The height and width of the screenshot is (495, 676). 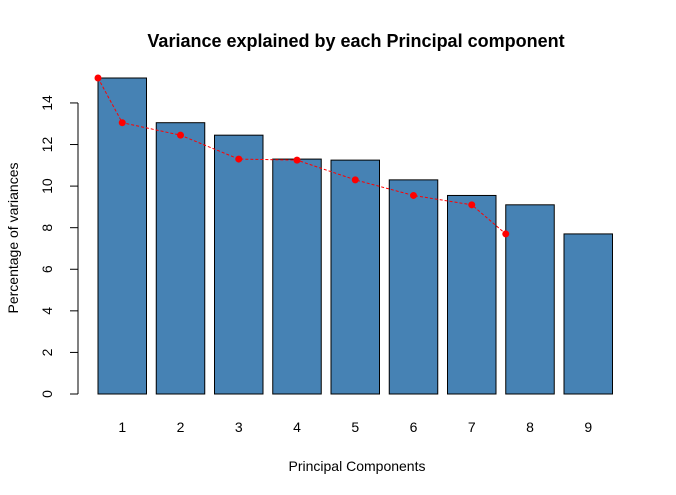 What do you see at coordinates (530, 427) in the screenshot?
I see `x-tick-label-8: 8` at bounding box center [530, 427].